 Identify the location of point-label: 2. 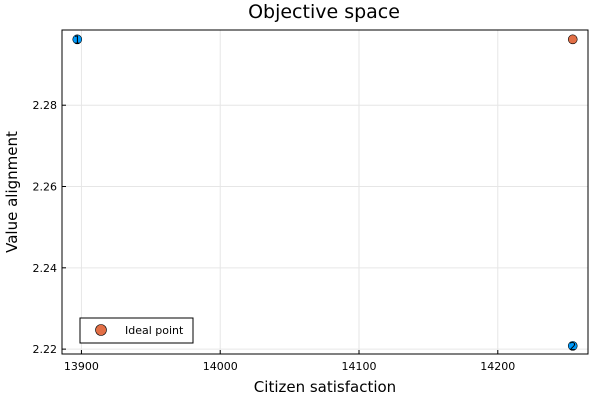
(572, 346).